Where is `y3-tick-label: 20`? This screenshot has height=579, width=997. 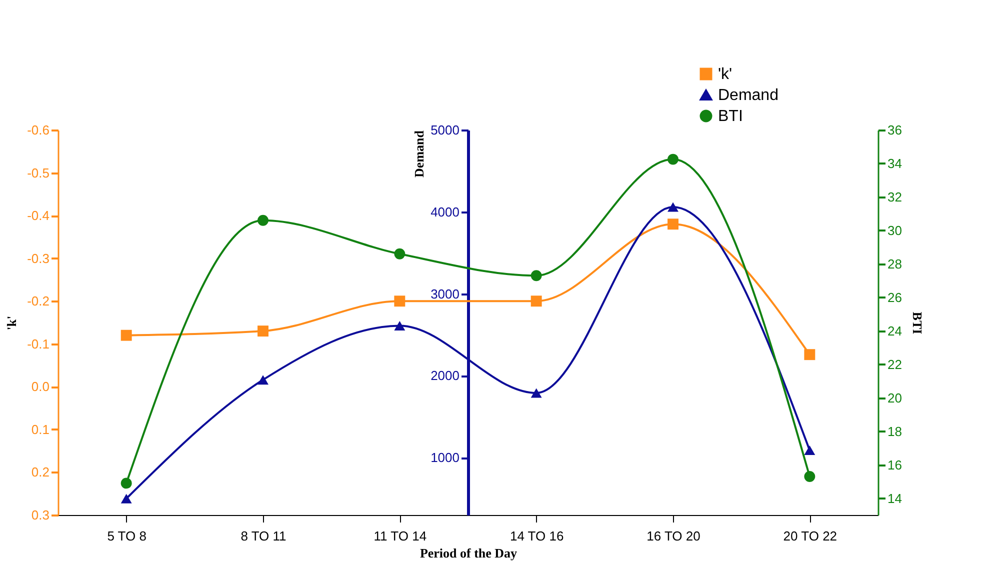
y3-tick-label: 20 is located at coordinates (895, 398).